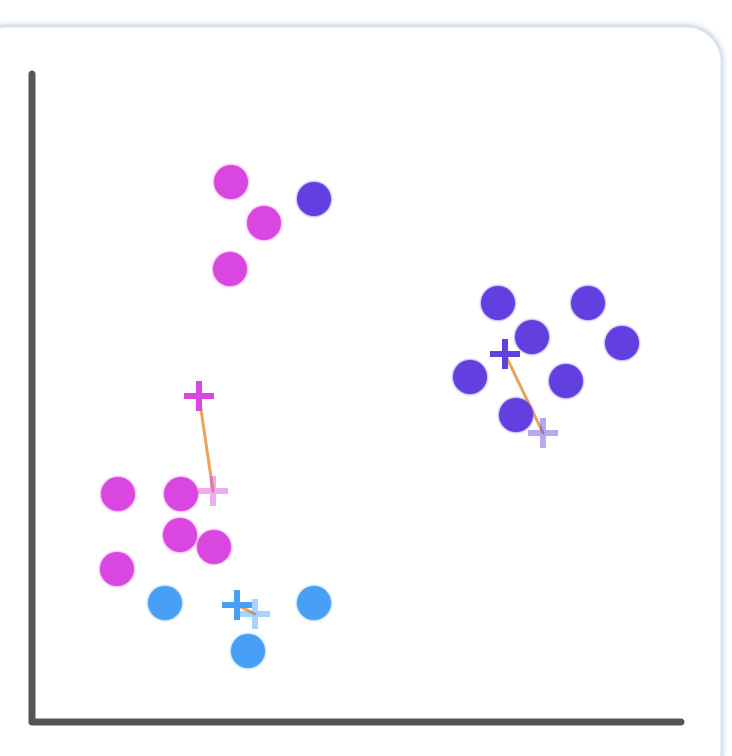  I want to click on centroid-old-purple, so click(505, 354).